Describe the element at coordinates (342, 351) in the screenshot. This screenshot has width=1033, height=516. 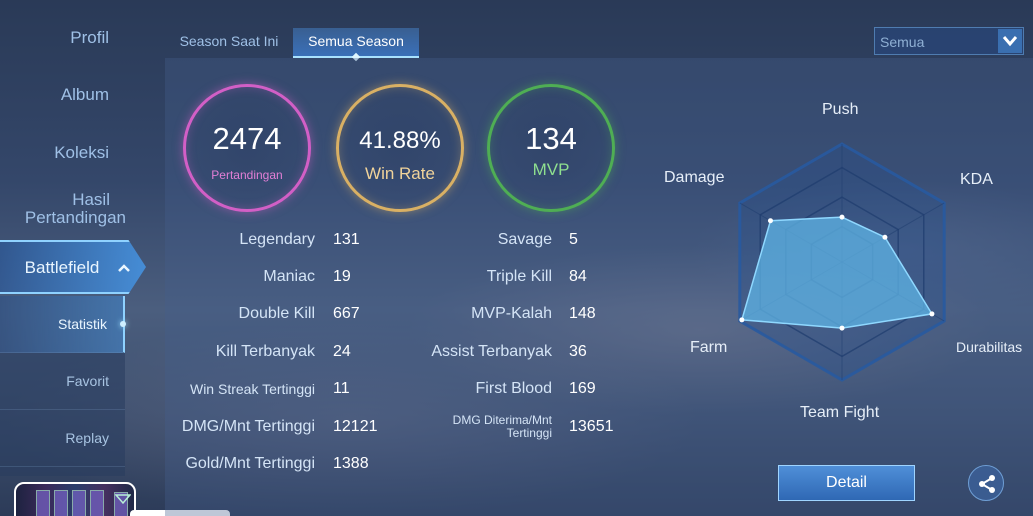
I see `stat-value: 24` at that location.